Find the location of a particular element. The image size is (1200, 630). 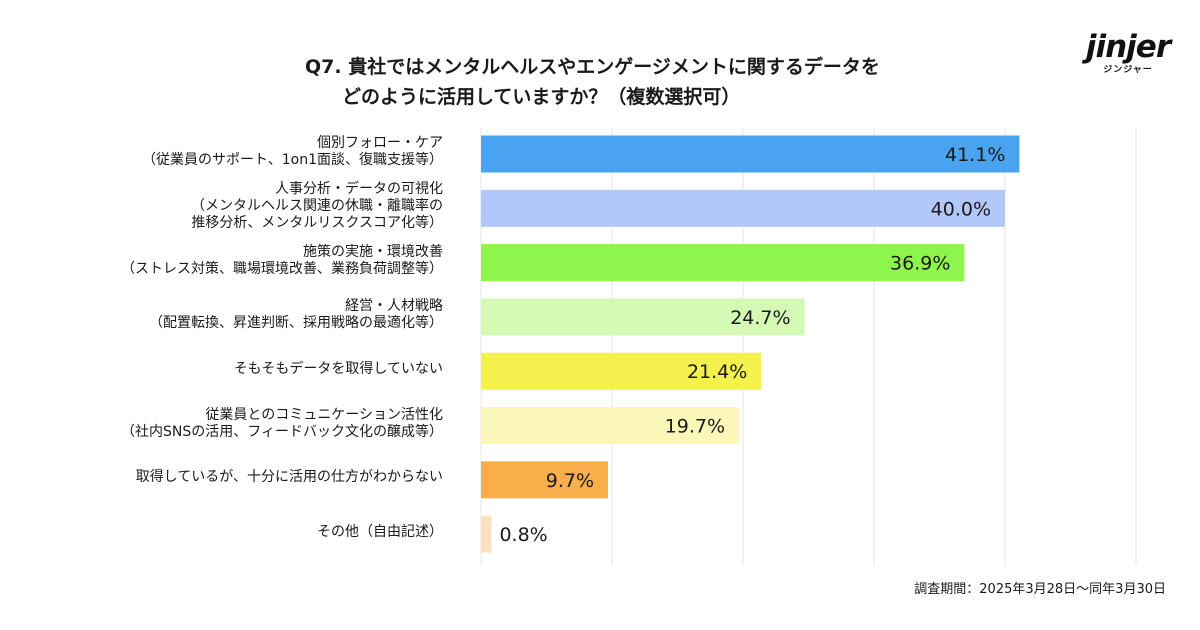

jinjer-logo: jinjer ジンジャー is located at coordinates (1128, 52).